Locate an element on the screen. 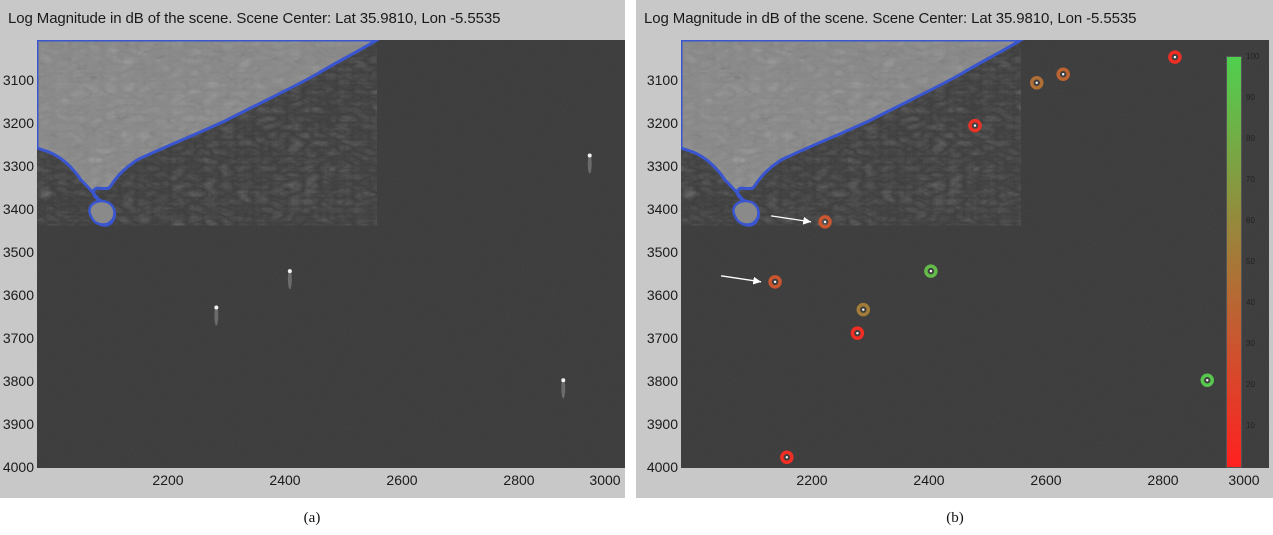 Image resolution: width=1273 pixels, height=535 pixels. colorbar is located at coordinates (1234, 262).